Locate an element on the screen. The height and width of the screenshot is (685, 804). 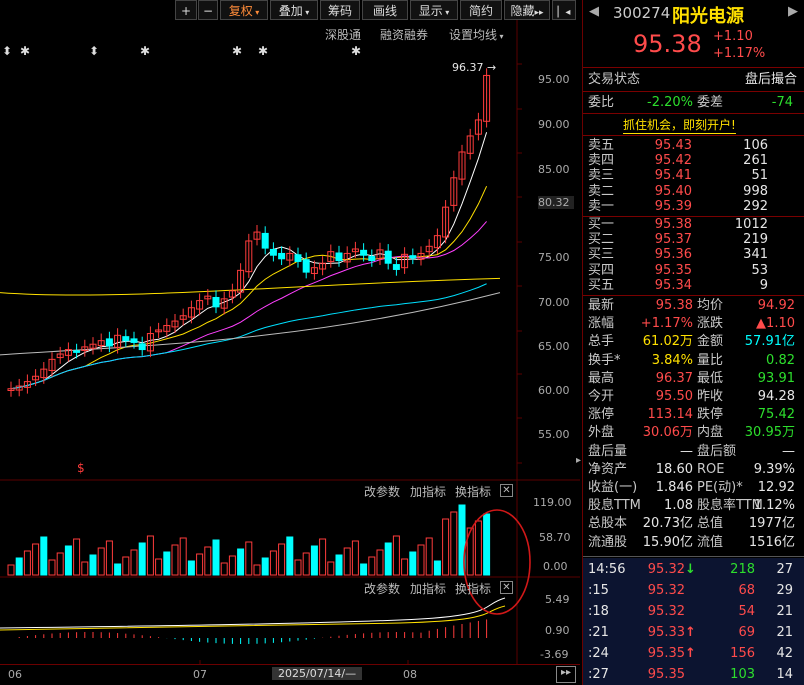
rongzi-link: 融资融券 is located at coordinates (404, 35).